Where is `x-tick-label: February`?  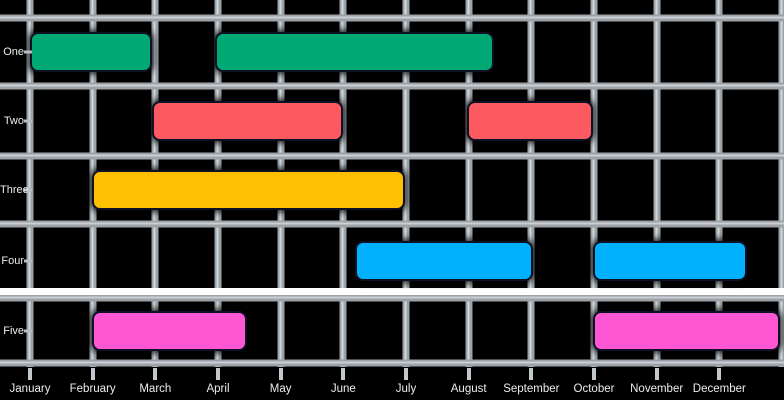
x-tick-label: February is located at coordinates (92, 389).